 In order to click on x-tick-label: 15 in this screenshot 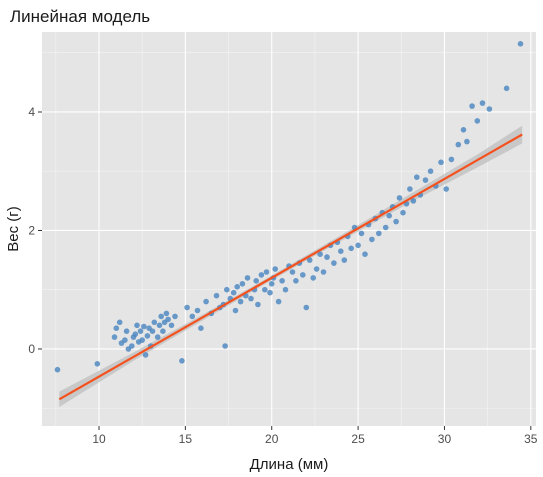, I will do `click(186, 439)`.